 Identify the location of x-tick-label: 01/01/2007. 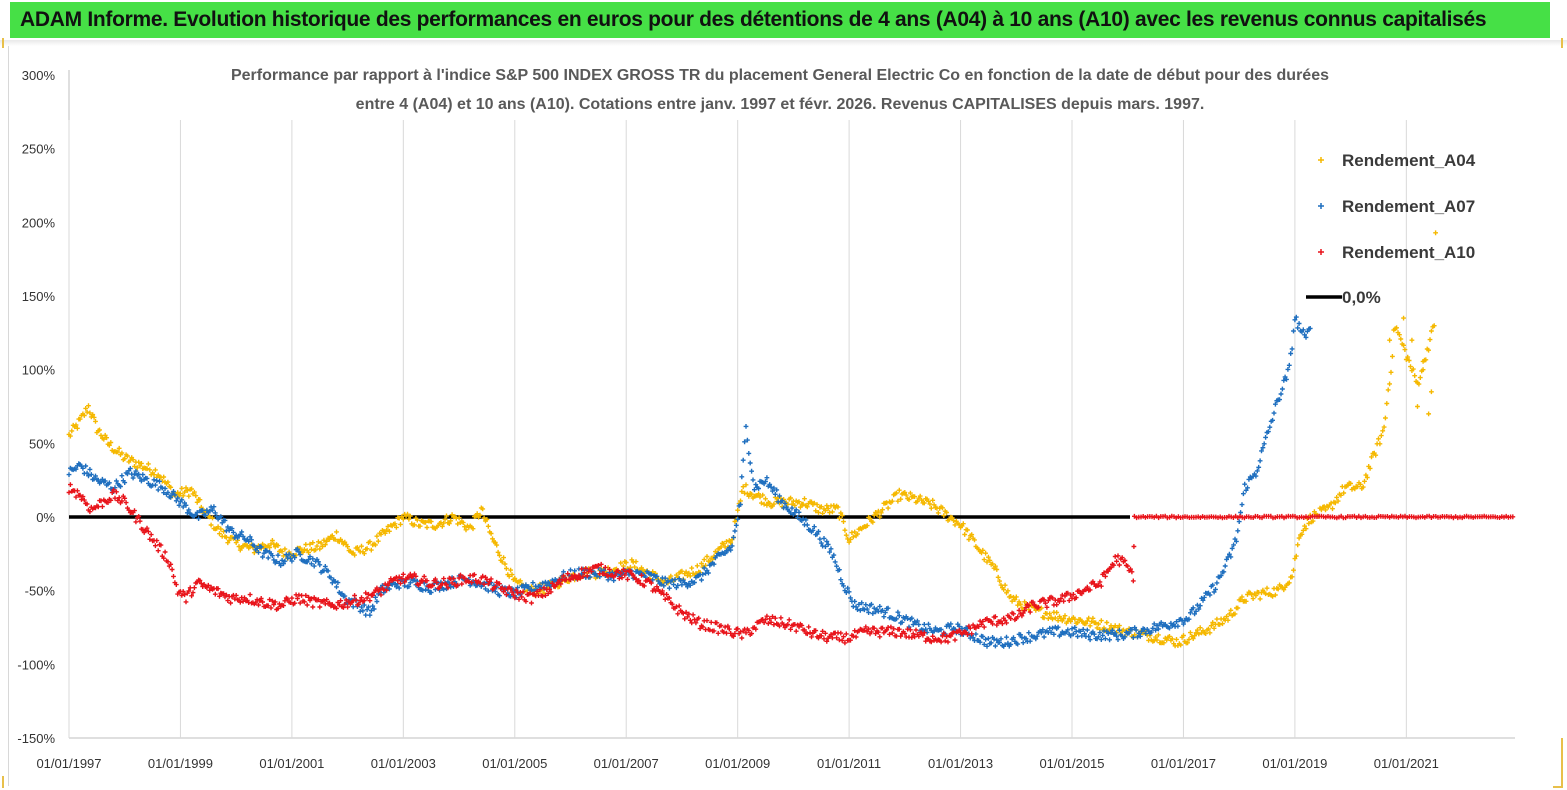
(626, 763).